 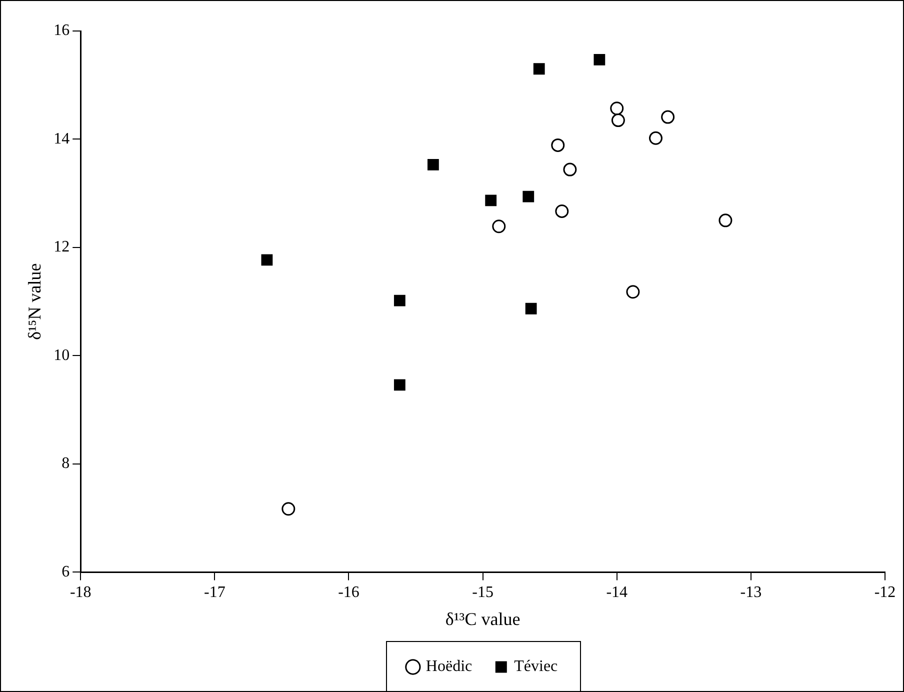 I want to click on y-tick-label: 6, so click(x=66, y=571).